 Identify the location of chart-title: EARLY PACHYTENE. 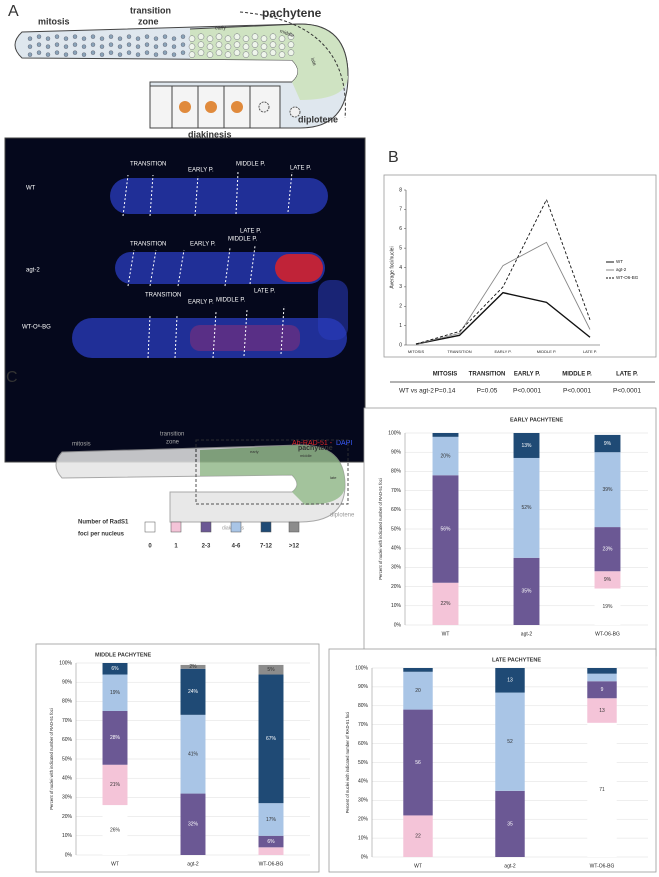
(536, 420).